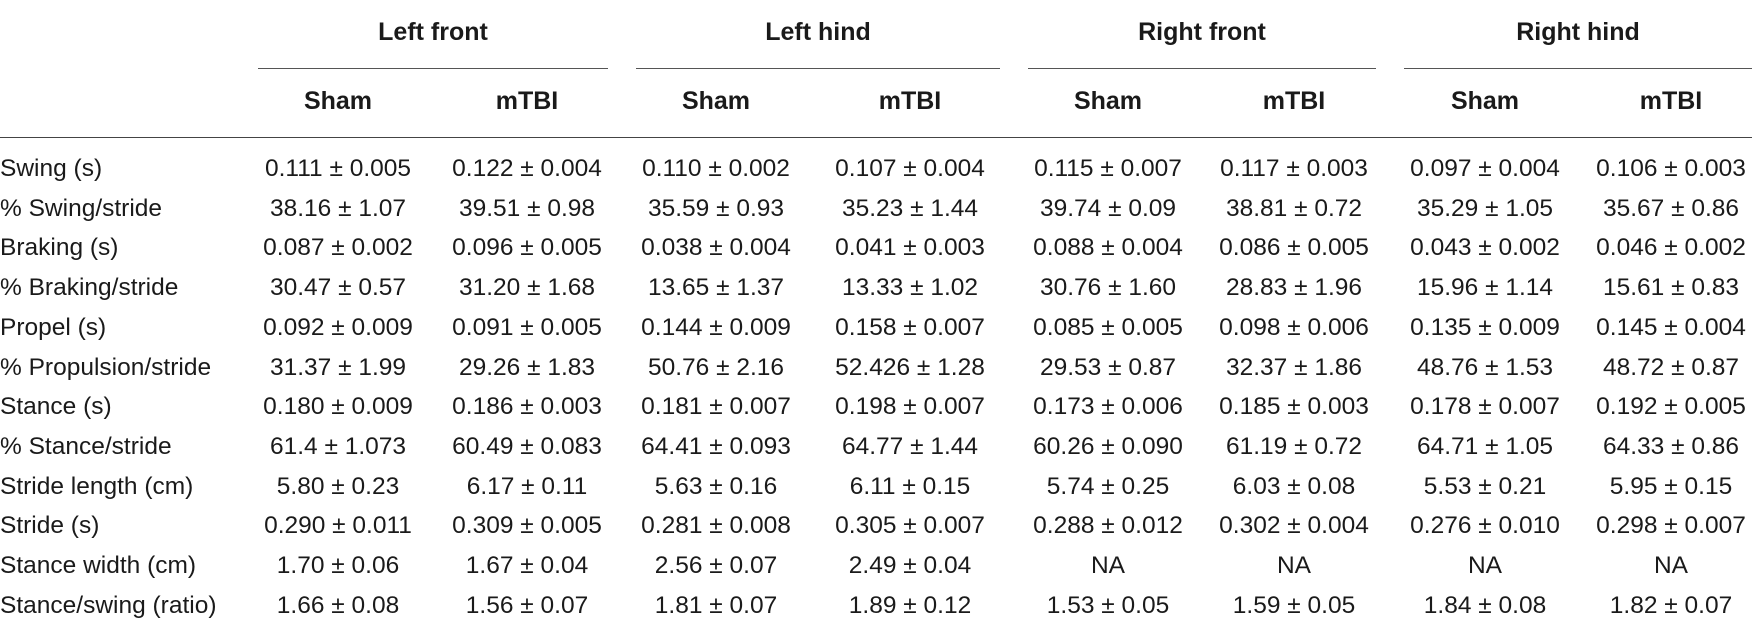 This screenshot has height=626, width=1752. What do you see at coordinates (716, 407) in the screenshot?
I see `table-cell: 0.181 ± 0.007` at bounding box center [716, 407].